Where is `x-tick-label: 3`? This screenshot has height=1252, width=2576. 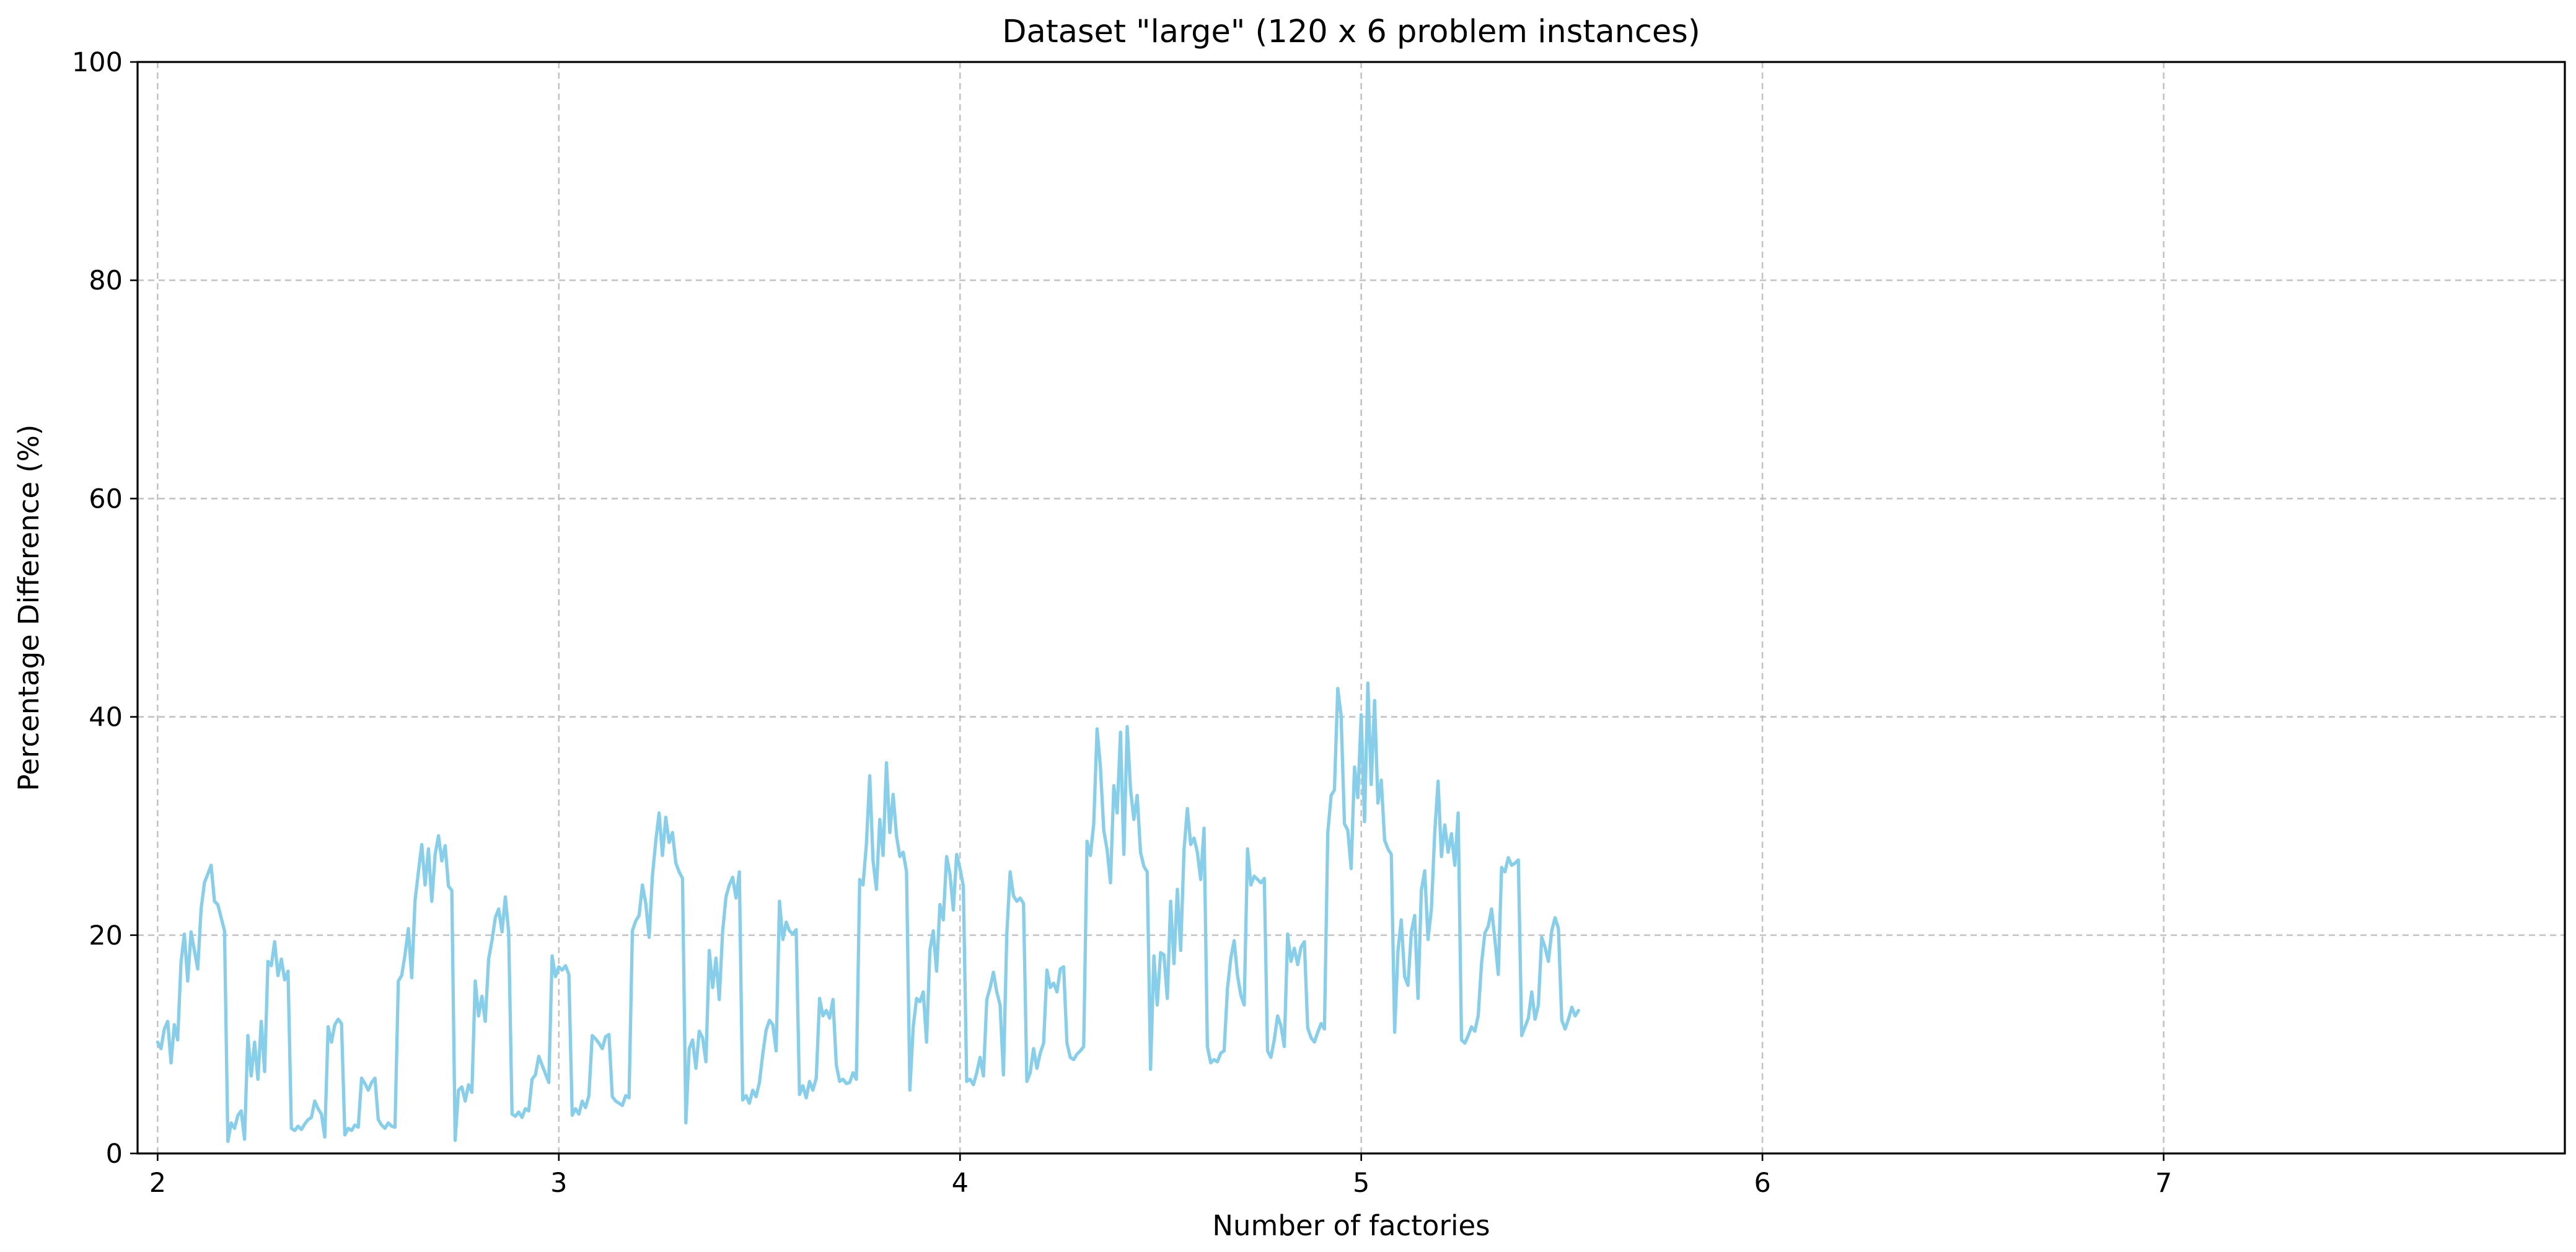 x-tick-label: 3 is located at coordinates (558, 1183).